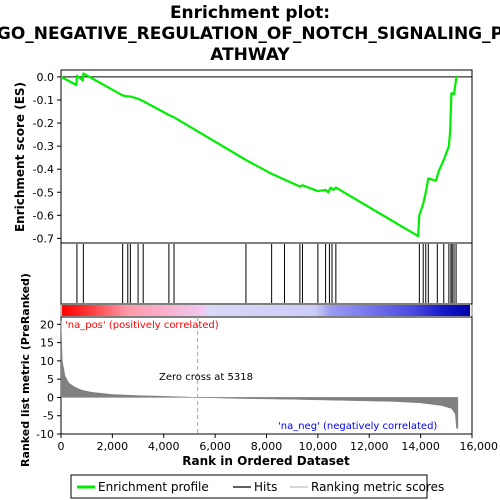 This screenshot has height=500, width=500. What do you see at coordinates (45, 434) in the screenshot?
I see `ranking-y-tick-label: -10` at bounding box center [45, 434].